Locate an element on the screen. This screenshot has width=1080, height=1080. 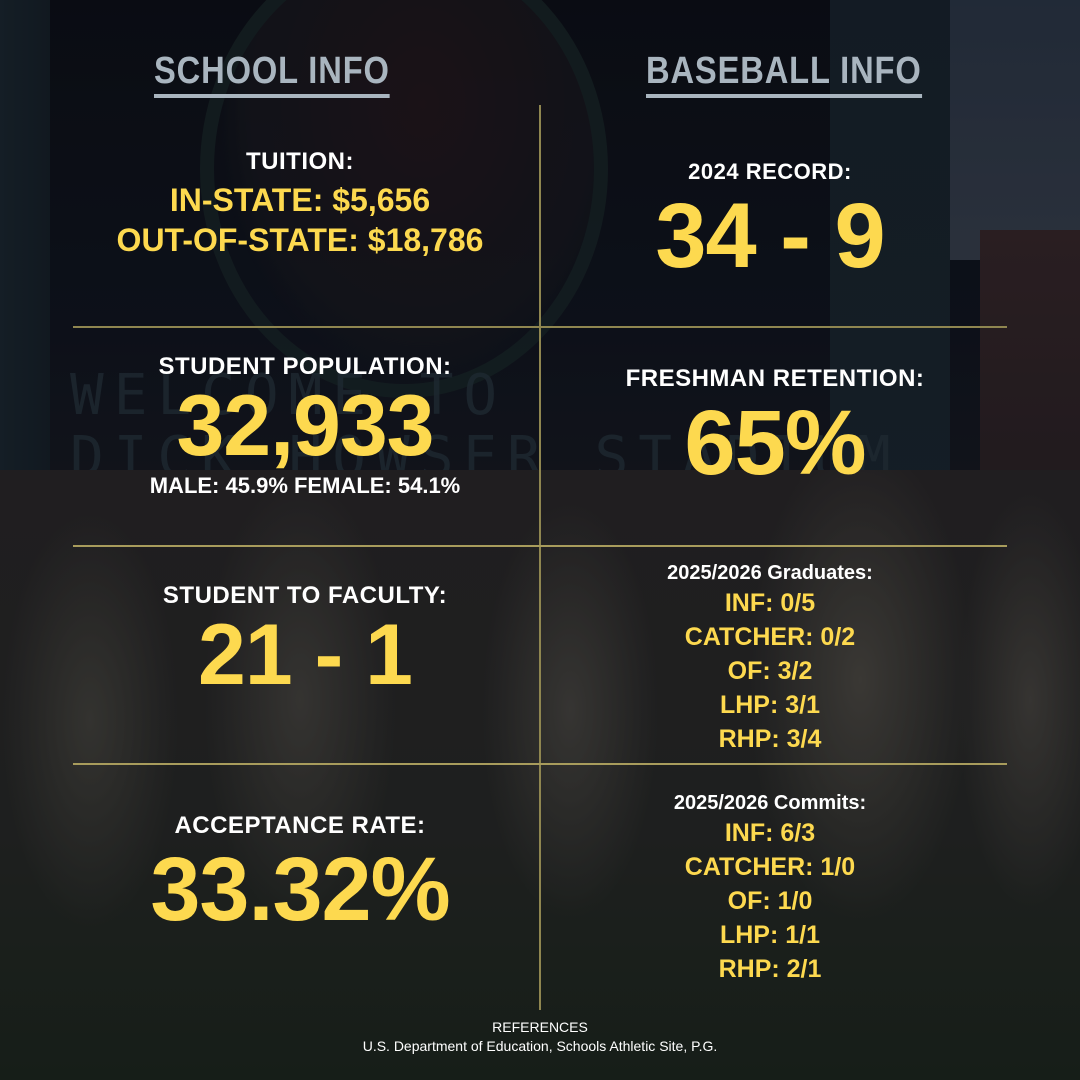
acceptance-label: ACCEPTANCE RATE: is located at coordinates (300, 825).